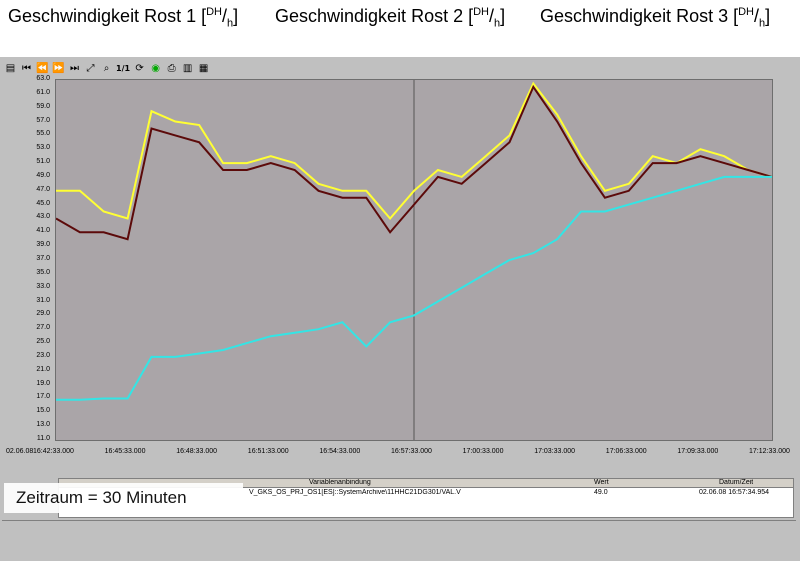 The height and width of the screenshot is (561, 800). What do you see at coordinates (43, 328) in the screenshot?
I see `y-tick-label: 27.0` at bounding box center [43, 328].